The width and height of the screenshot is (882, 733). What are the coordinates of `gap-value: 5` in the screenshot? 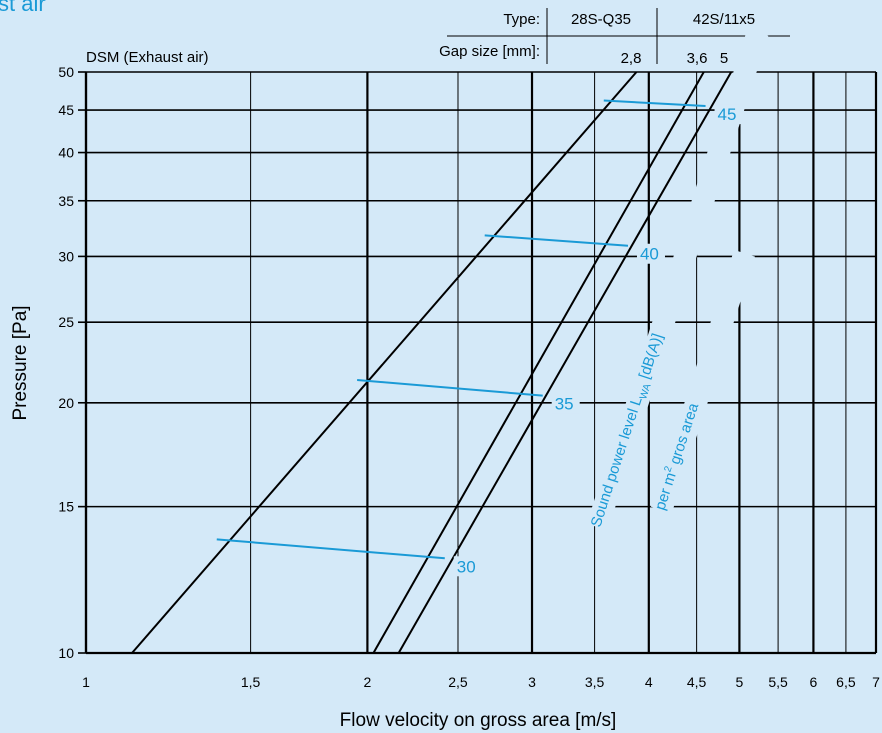 It's located at (724, 58).